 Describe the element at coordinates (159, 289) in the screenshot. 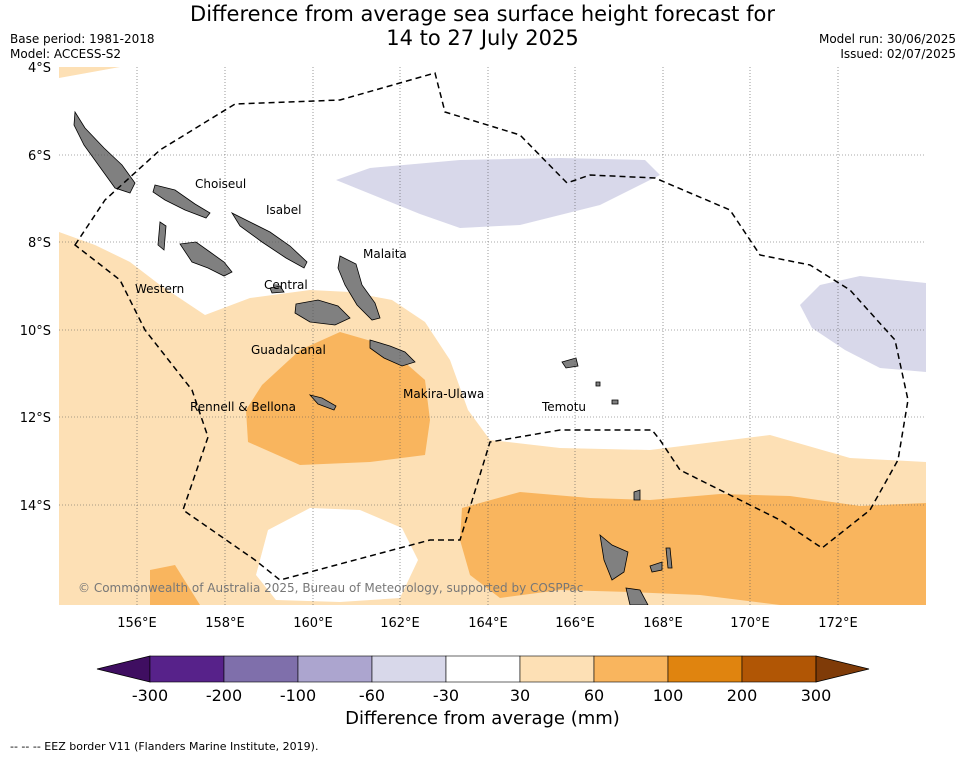

I see `province-label-western: Western` at that location.